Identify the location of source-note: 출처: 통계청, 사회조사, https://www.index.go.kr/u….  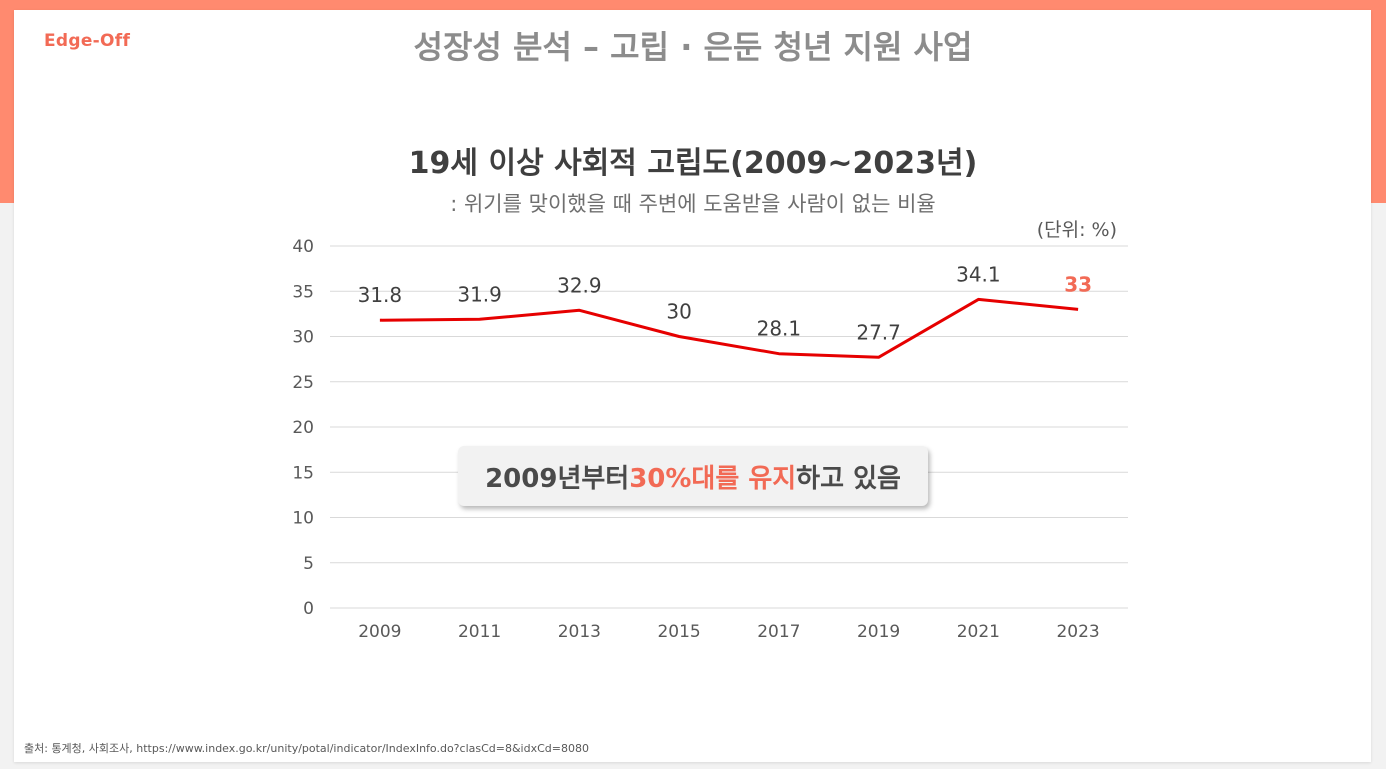
(306, 748).